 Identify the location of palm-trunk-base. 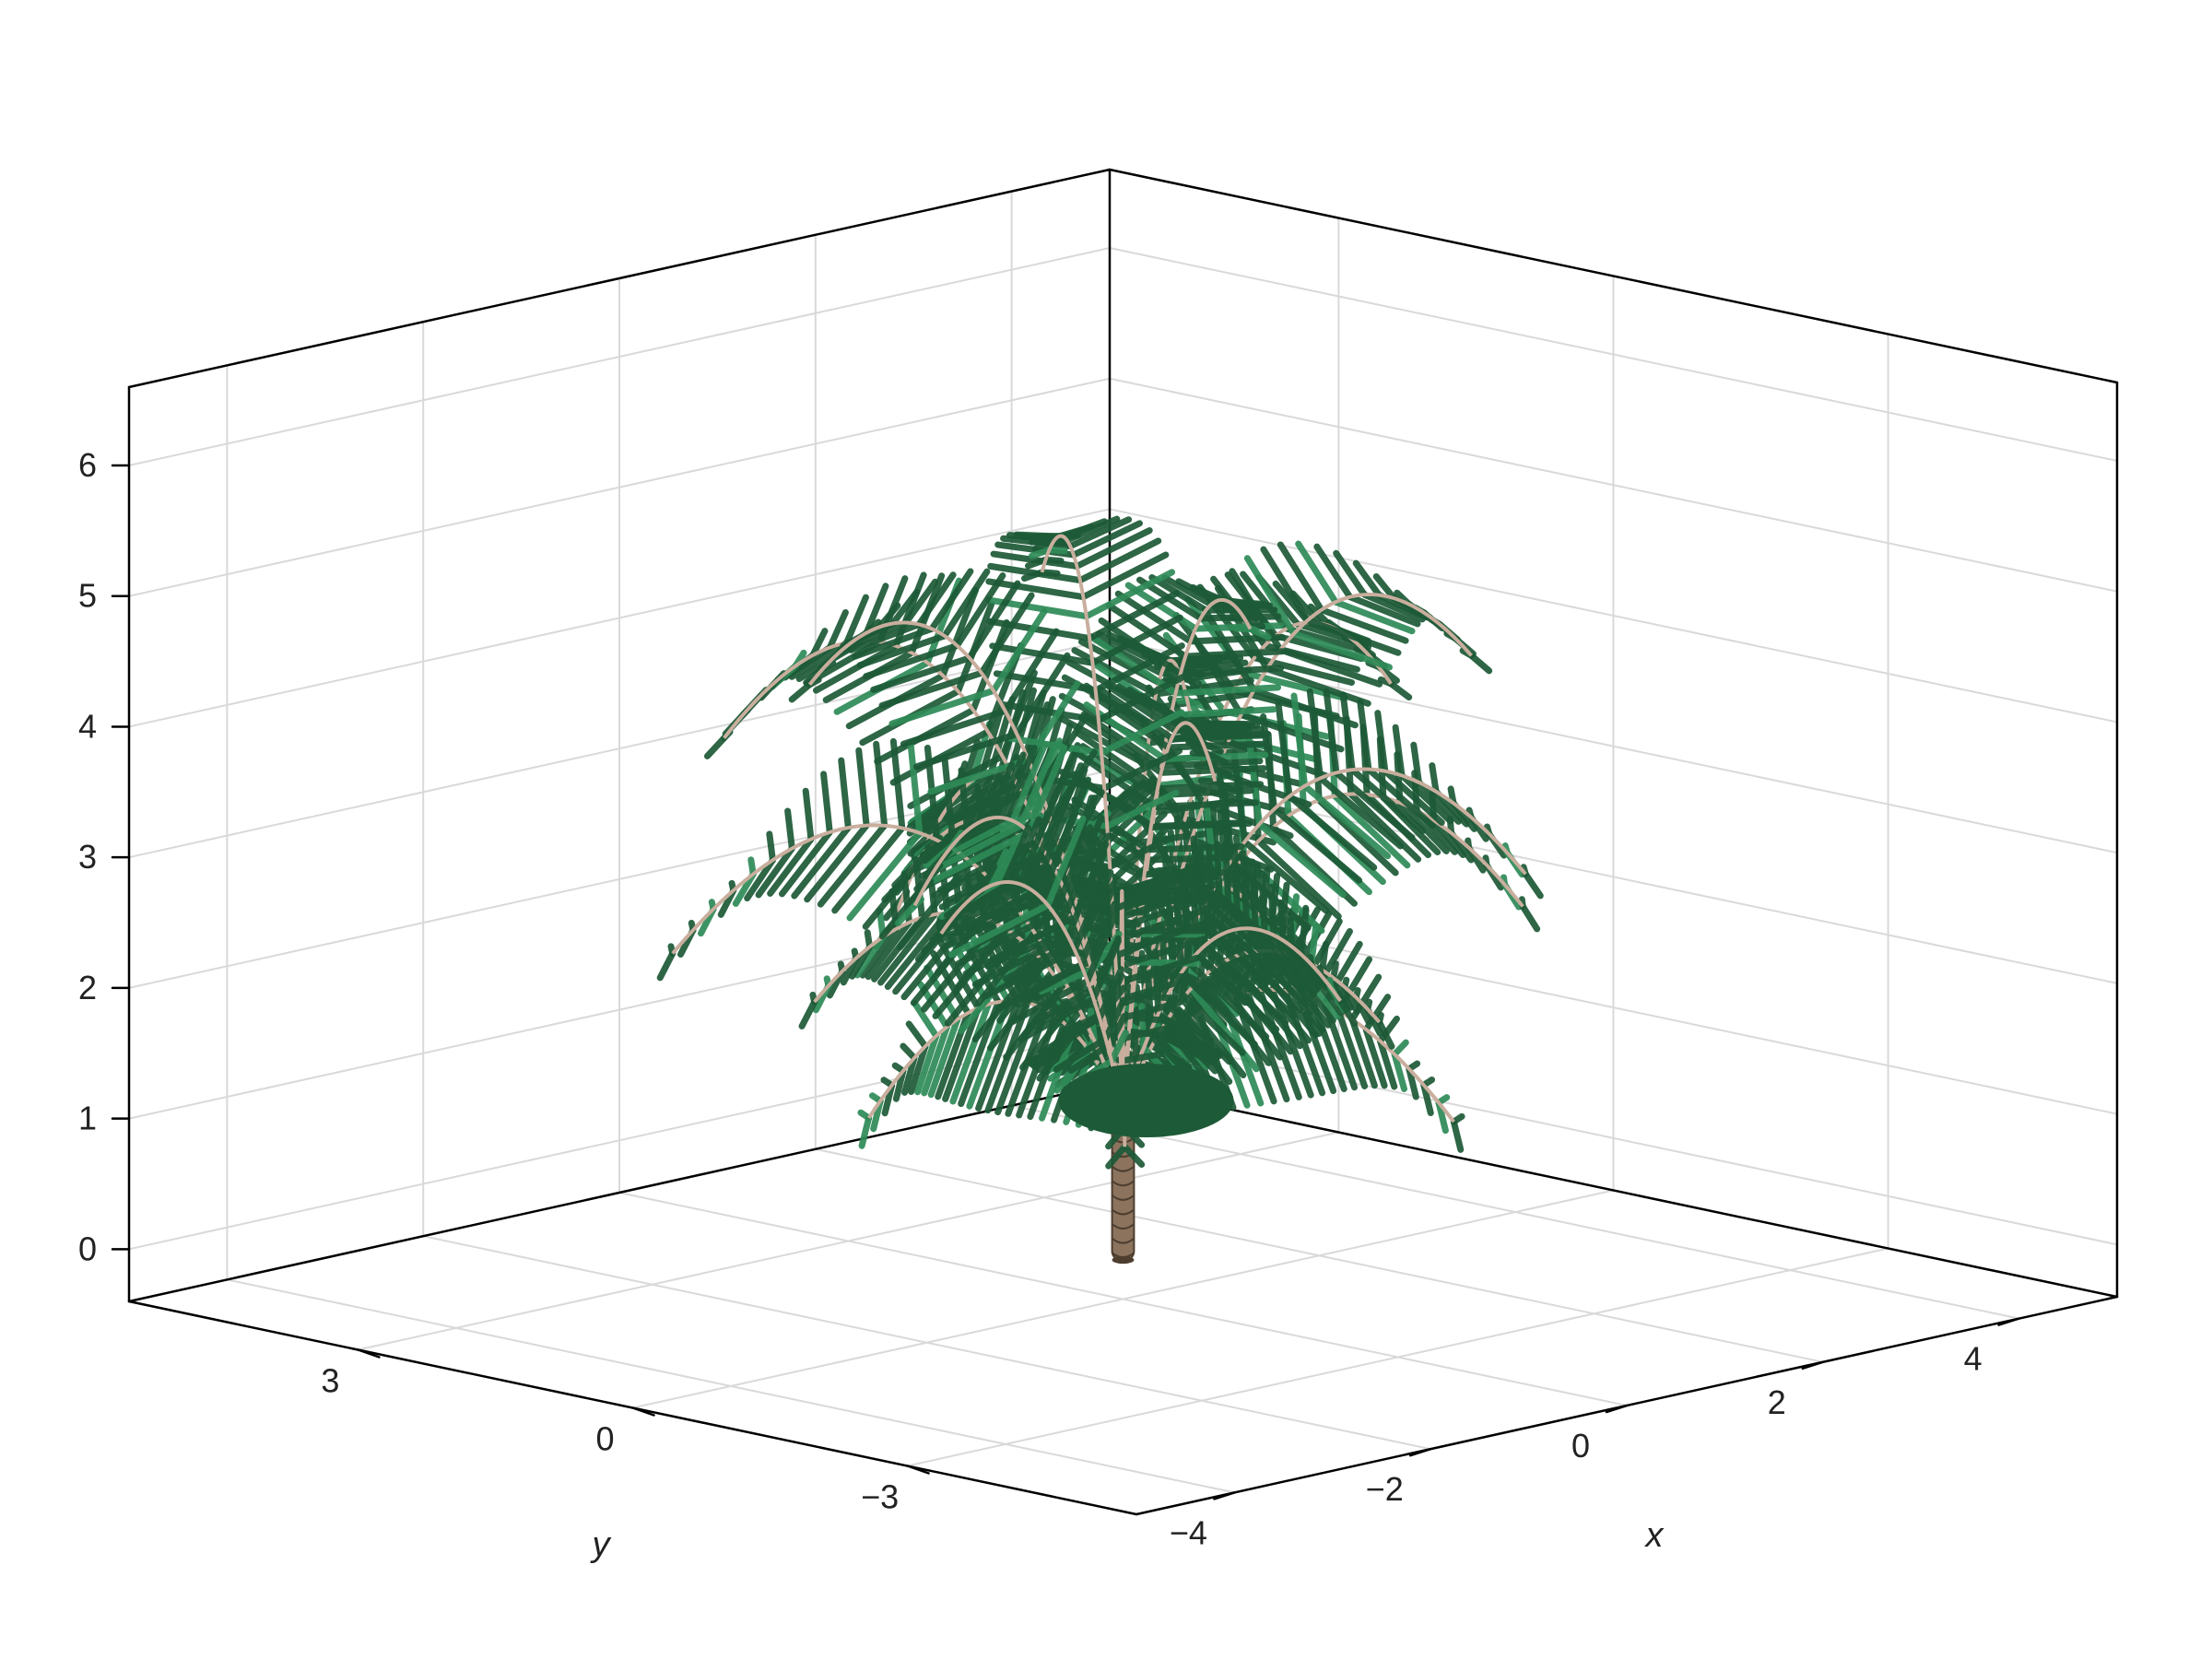
(1123, 1260).